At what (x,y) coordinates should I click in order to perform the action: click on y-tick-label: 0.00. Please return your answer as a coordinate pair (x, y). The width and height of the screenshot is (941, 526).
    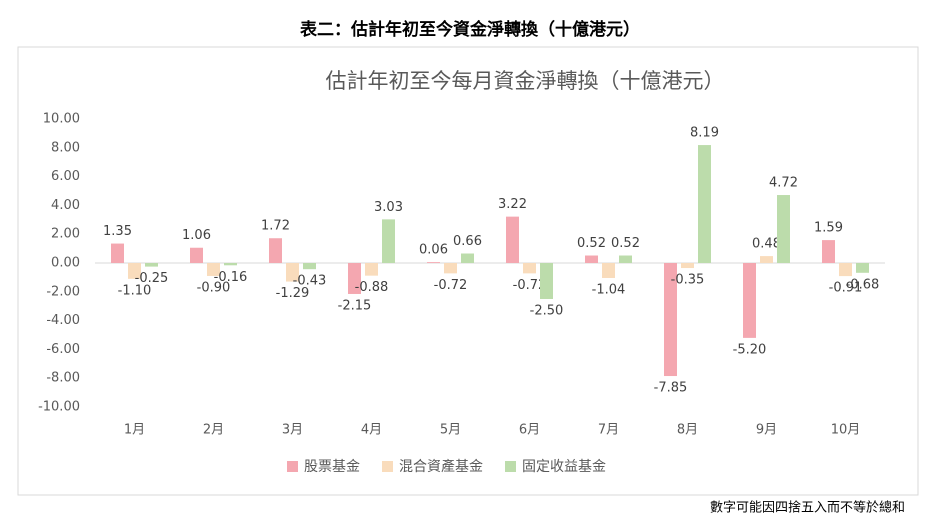
    Looking at the image, I should click on (65, 263).